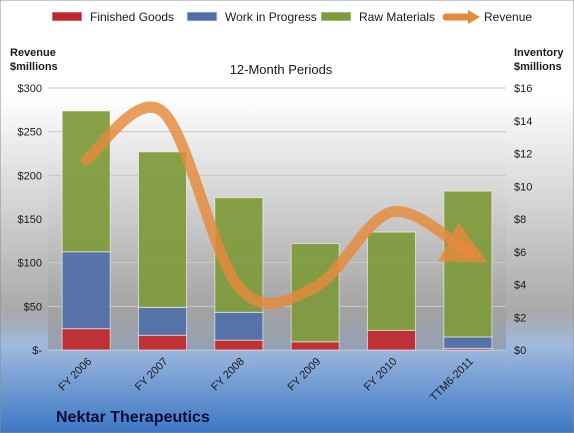 This screenshot has width=574, height=433. What do you see at coordinates (523, 155) in the screenshot?
I see `right-tick-label: $12` at bounding box center [523, 155].